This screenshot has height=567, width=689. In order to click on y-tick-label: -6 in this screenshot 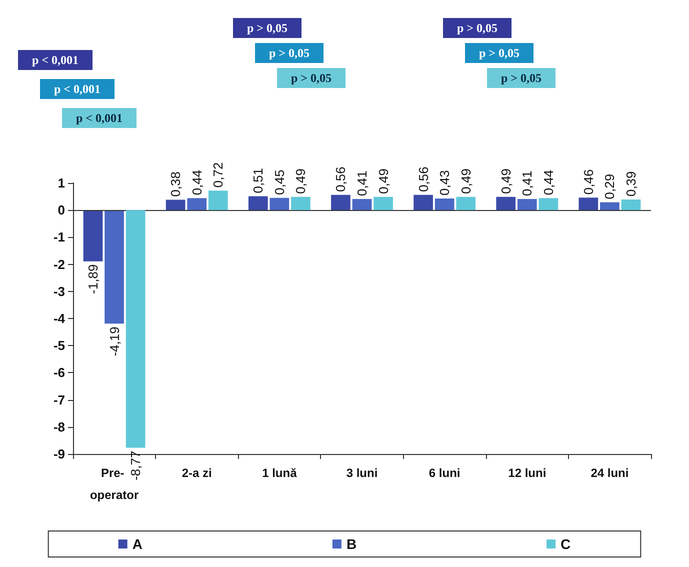, I will do `click(59, 372)`.